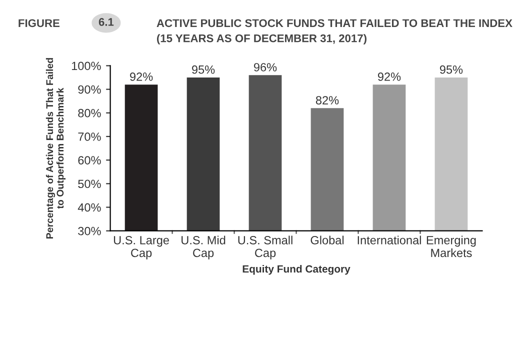 The width and height of the screenshot is (513, 337). I want to click on y-tick-label: 90%, so click(89, 89).